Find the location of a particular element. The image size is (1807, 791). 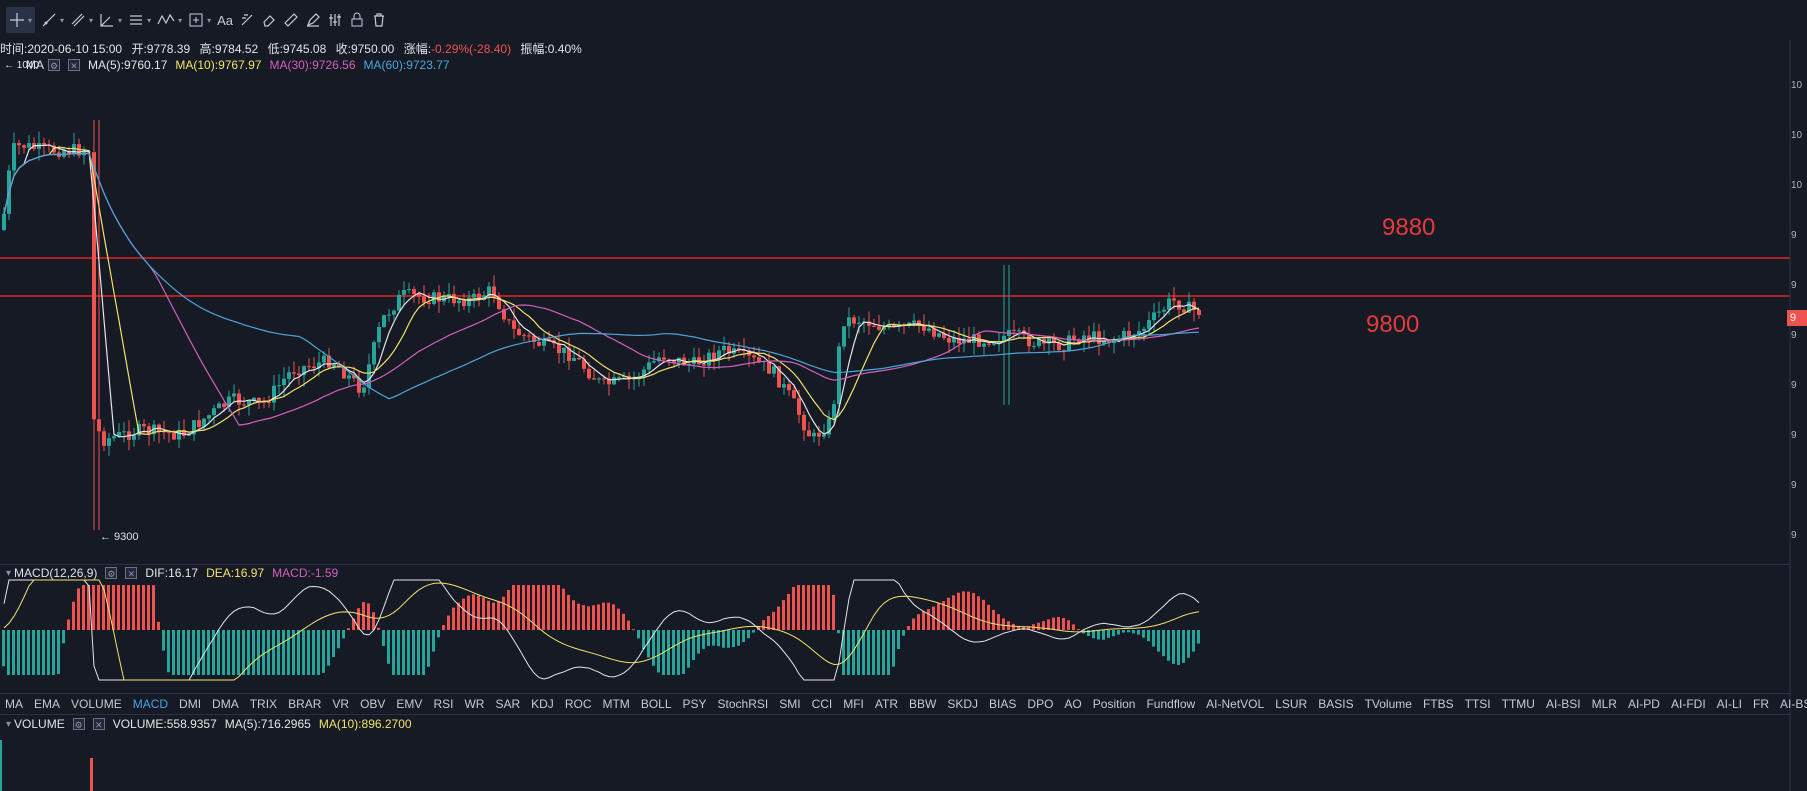

lock-icon is located at coordinates (357, 20).